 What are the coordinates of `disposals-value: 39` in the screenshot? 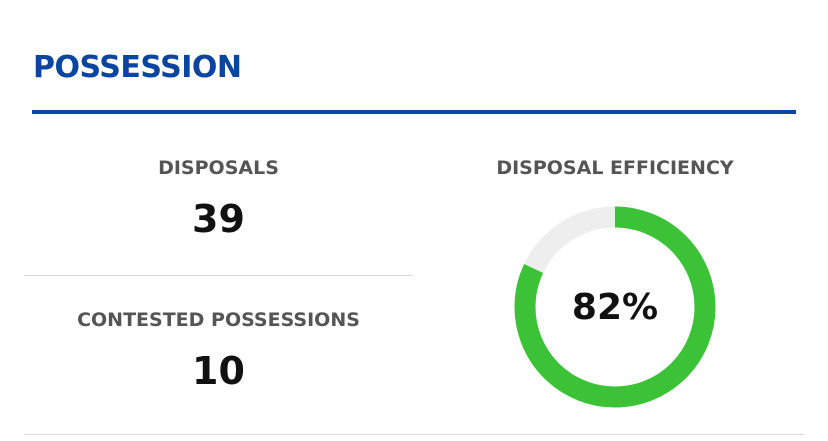 It's located at (218, 219).